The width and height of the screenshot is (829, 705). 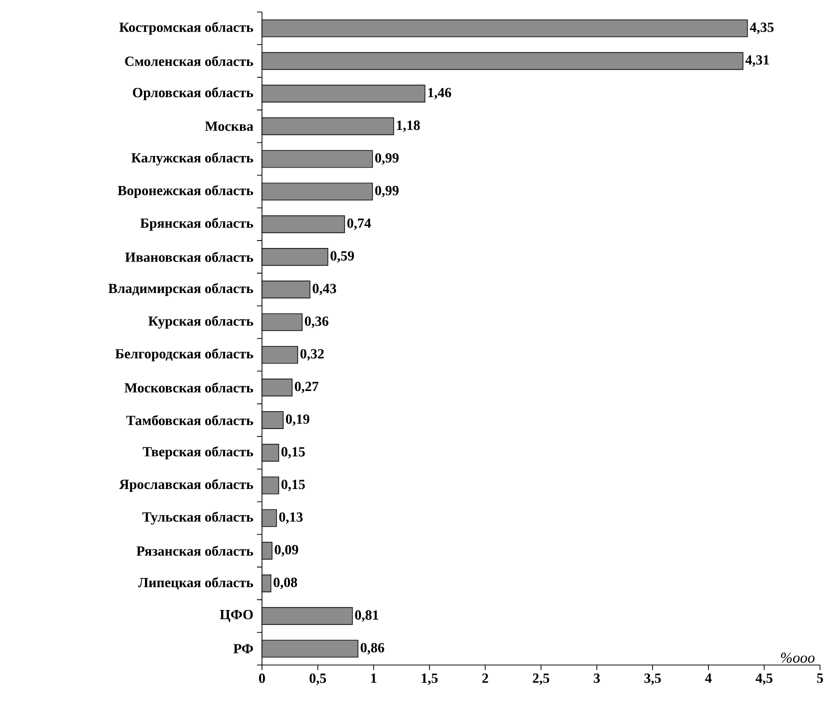 What do you see at coordinates (408, 126) in the screenshot?
I see `data-label: 1,18` at bounding box center [408, 126].